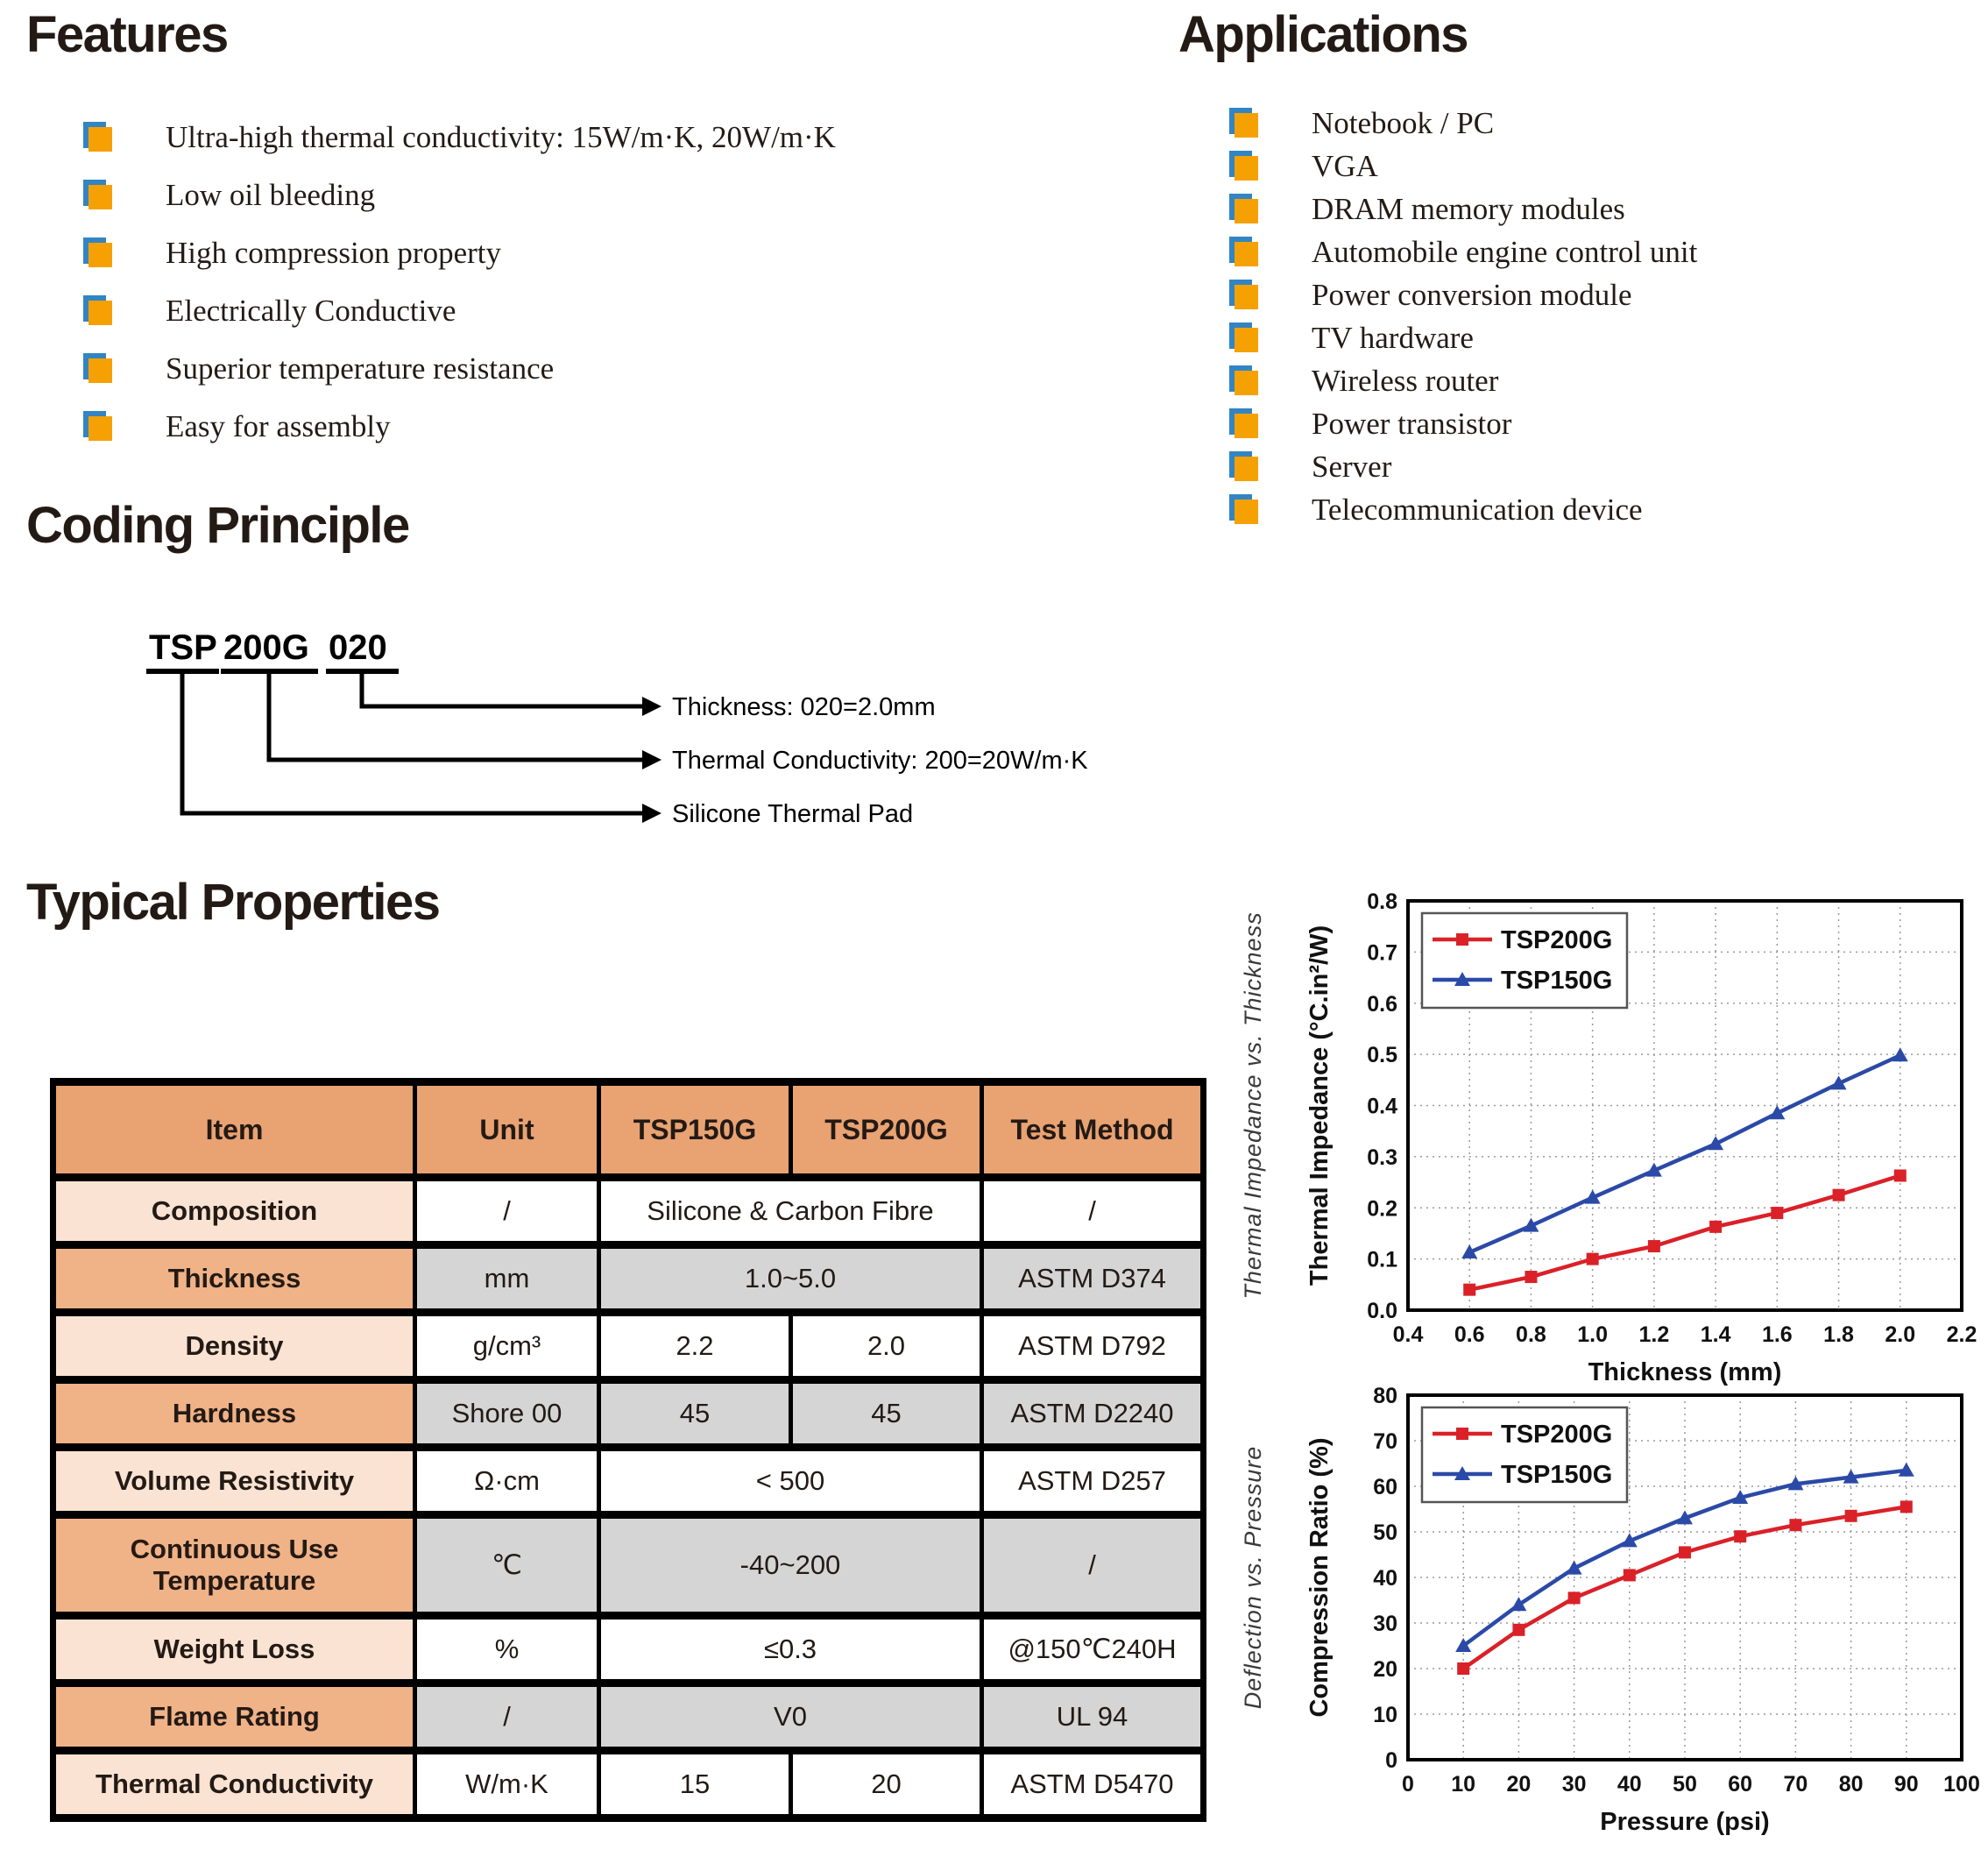 The image size is (1988, 1857). What do you see at coordinates (628, 1650) in the screenshot?
I see `table-row: Weight Loss % ≤0.3 @150℃240H` at bounding box center [628, 1650].